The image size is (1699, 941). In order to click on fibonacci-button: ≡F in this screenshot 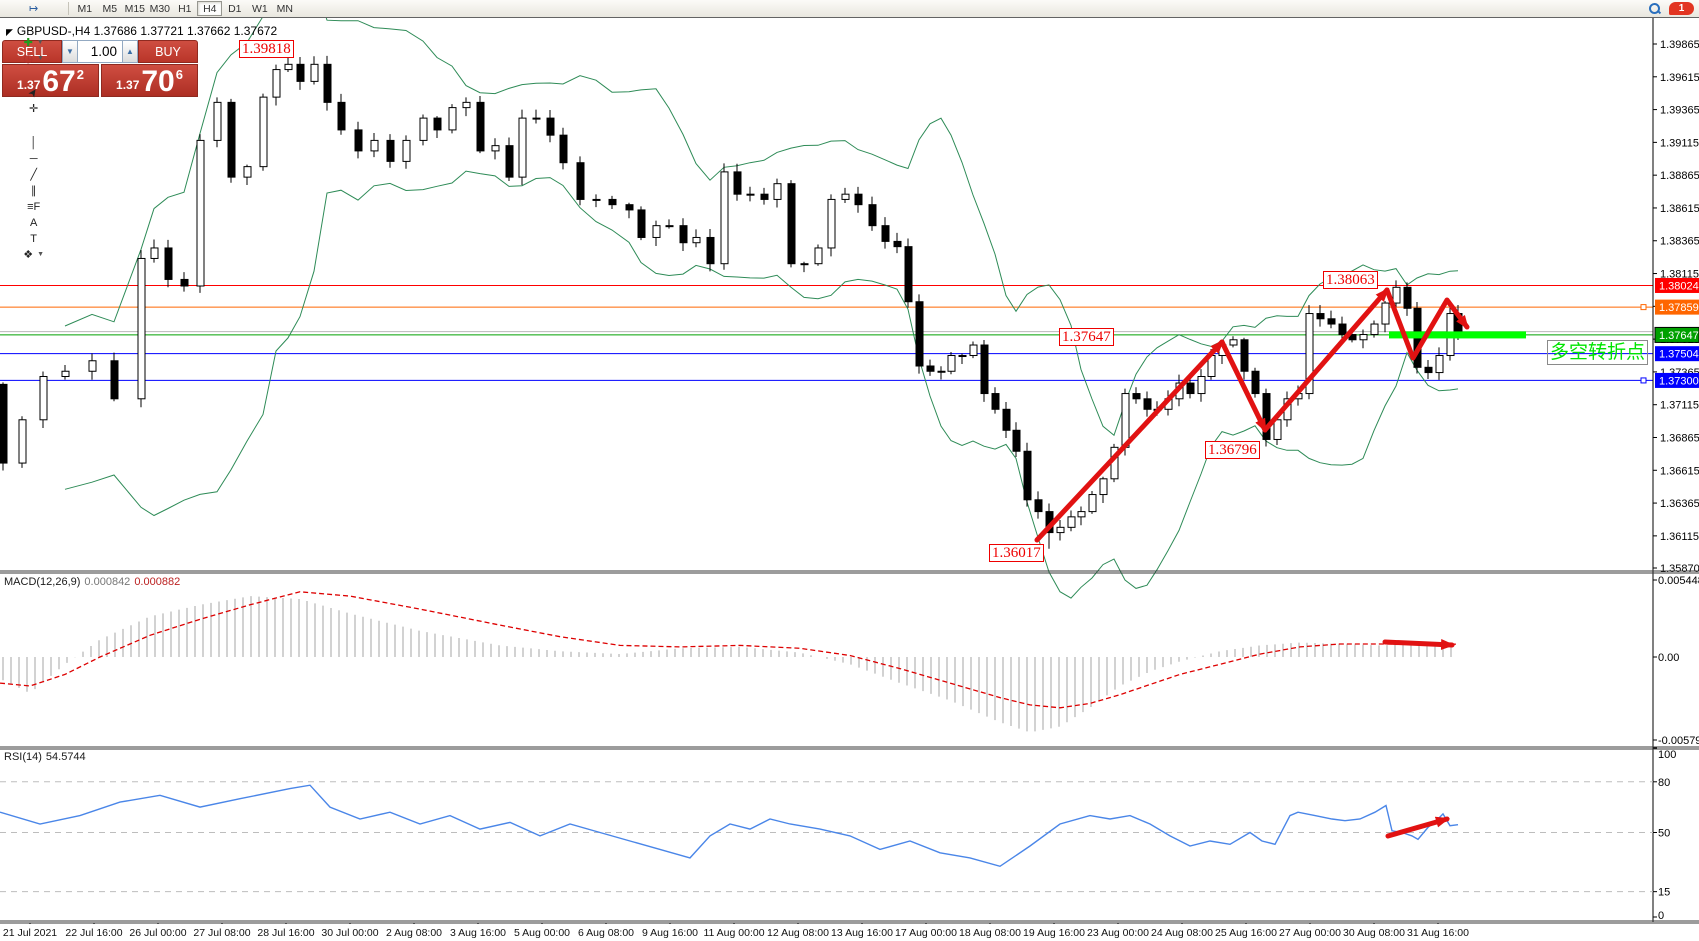, I will do `click(33, 207)`.